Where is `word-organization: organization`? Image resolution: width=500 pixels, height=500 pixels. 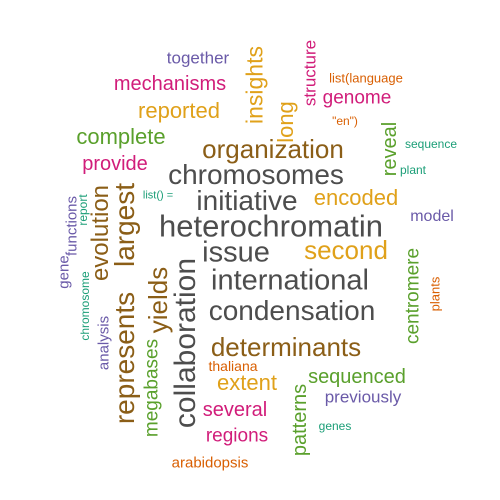 word-organization: organization is located at coordinates (273, 149).